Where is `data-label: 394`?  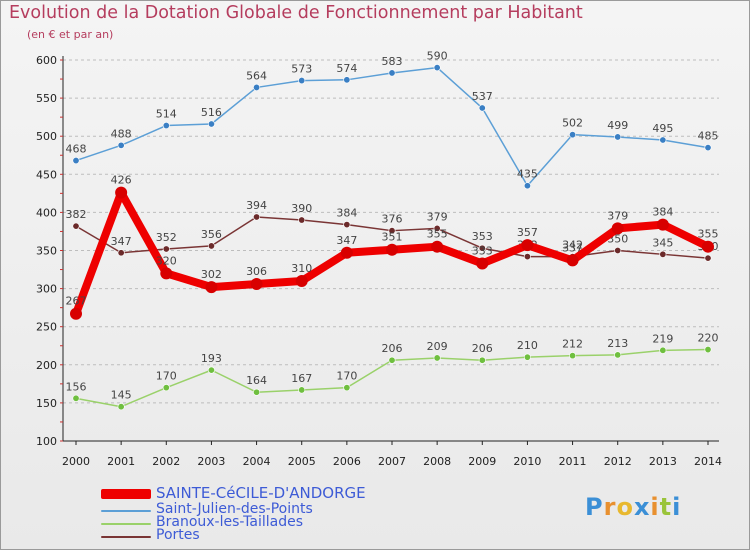
data-label: 394 is located at coordinates (256, 205).